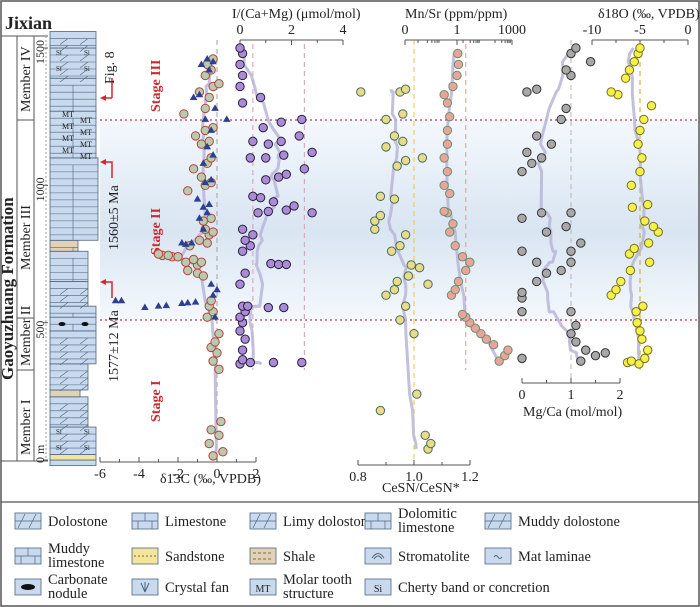  I want to click on d13c-tick-label: 0, so click(217, 474).